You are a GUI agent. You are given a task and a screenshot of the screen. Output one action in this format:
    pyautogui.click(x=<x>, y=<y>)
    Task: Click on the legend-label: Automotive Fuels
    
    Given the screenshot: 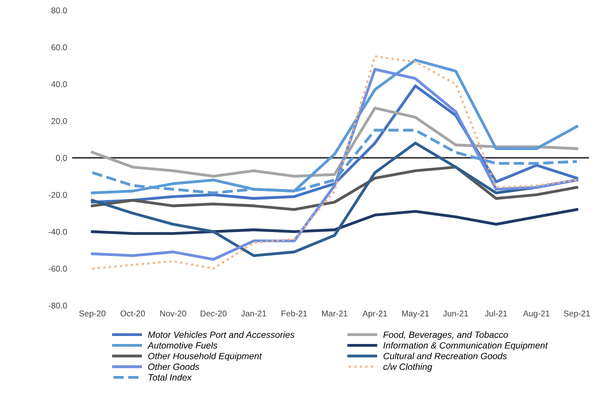 What is the action you would take?
    pyautogui.click(x=182, y=345)
    